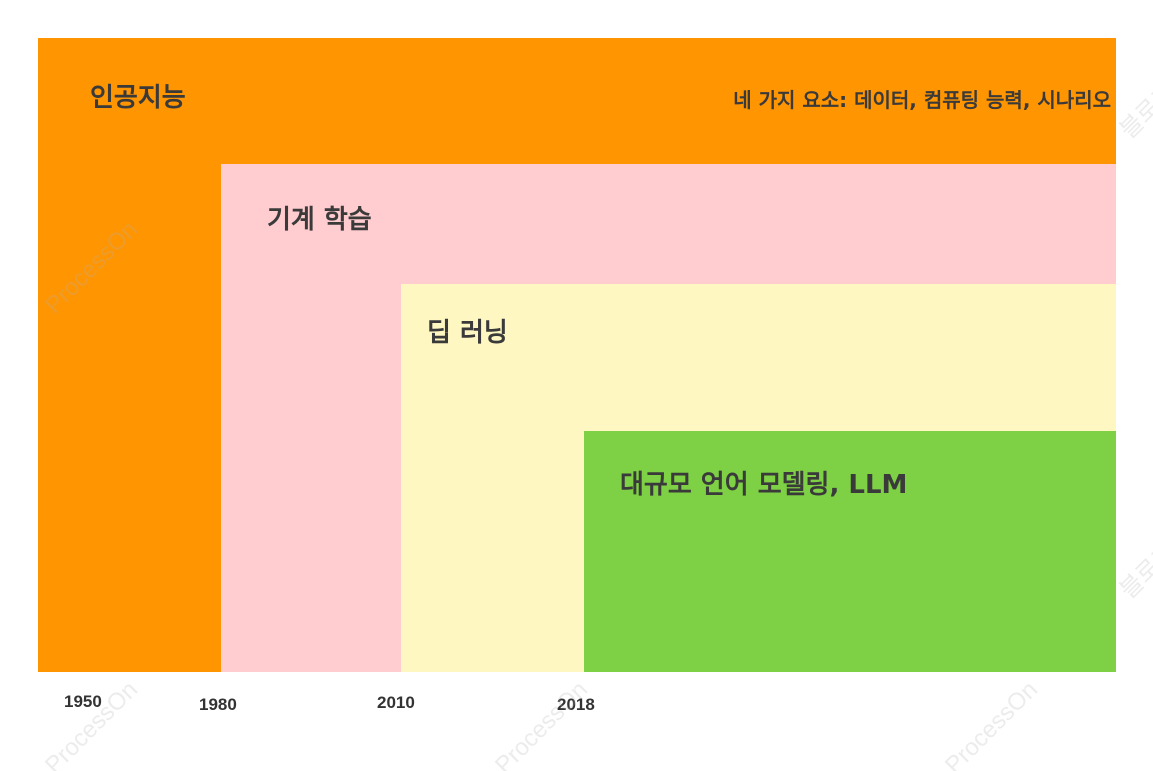 The image size is (1153, 771). I want to click on year-label-1980: 1980, so click(218, 704).